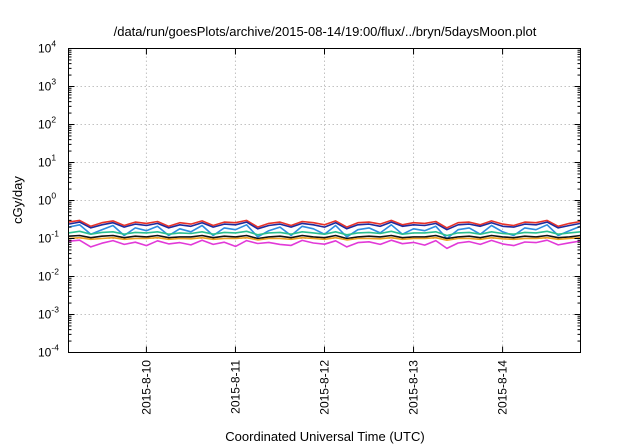  What do you see at coordinates (47, 123) in the screenshot?
I see `y-tick-label: 10²` at bounding box center [47, 123].